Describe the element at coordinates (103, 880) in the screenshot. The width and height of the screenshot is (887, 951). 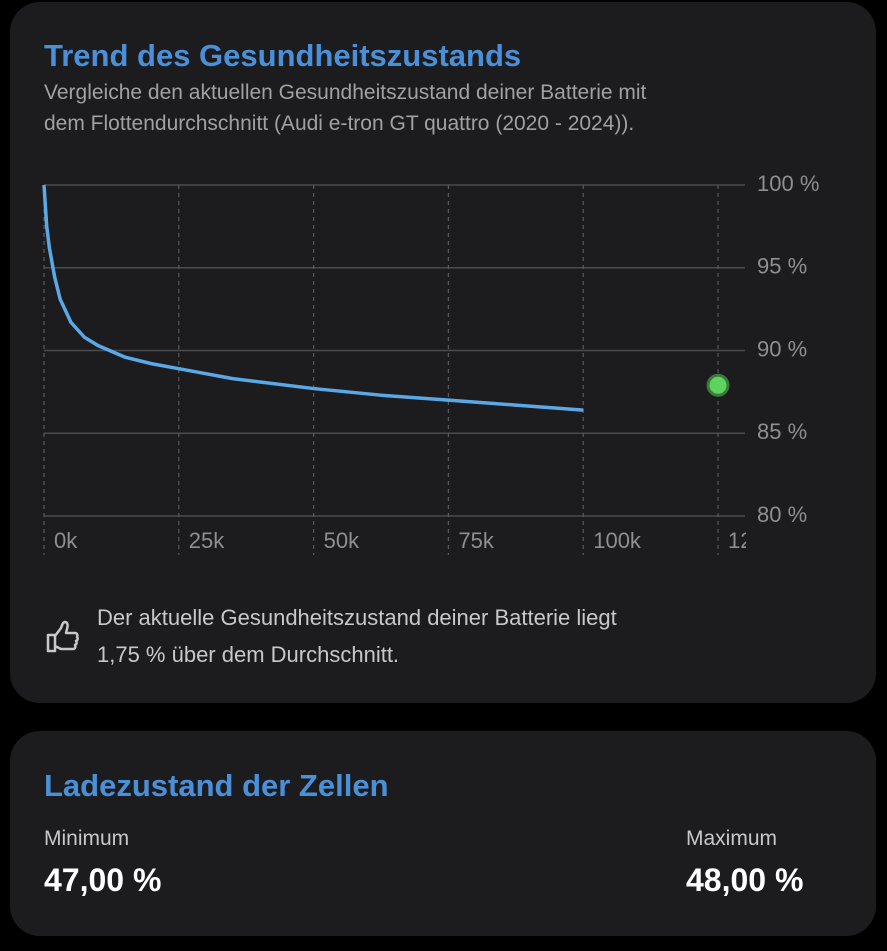
I see `min-value: 47,00 %` at that location.